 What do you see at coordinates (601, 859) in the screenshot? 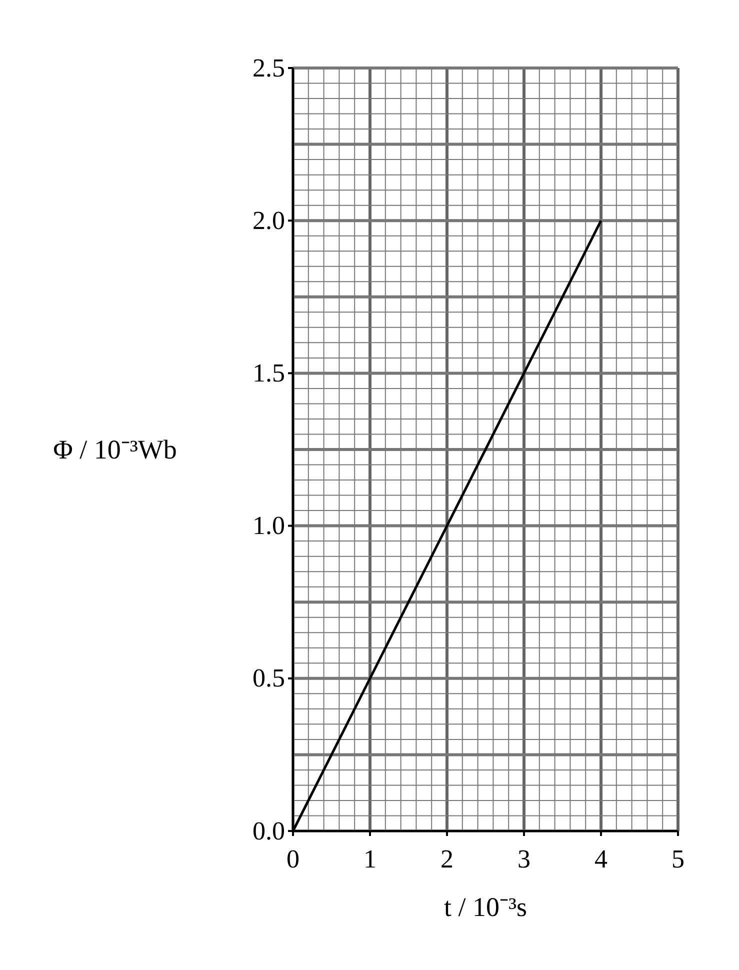
I see `x-tick-label: 4` at bounding box center [601, 859].